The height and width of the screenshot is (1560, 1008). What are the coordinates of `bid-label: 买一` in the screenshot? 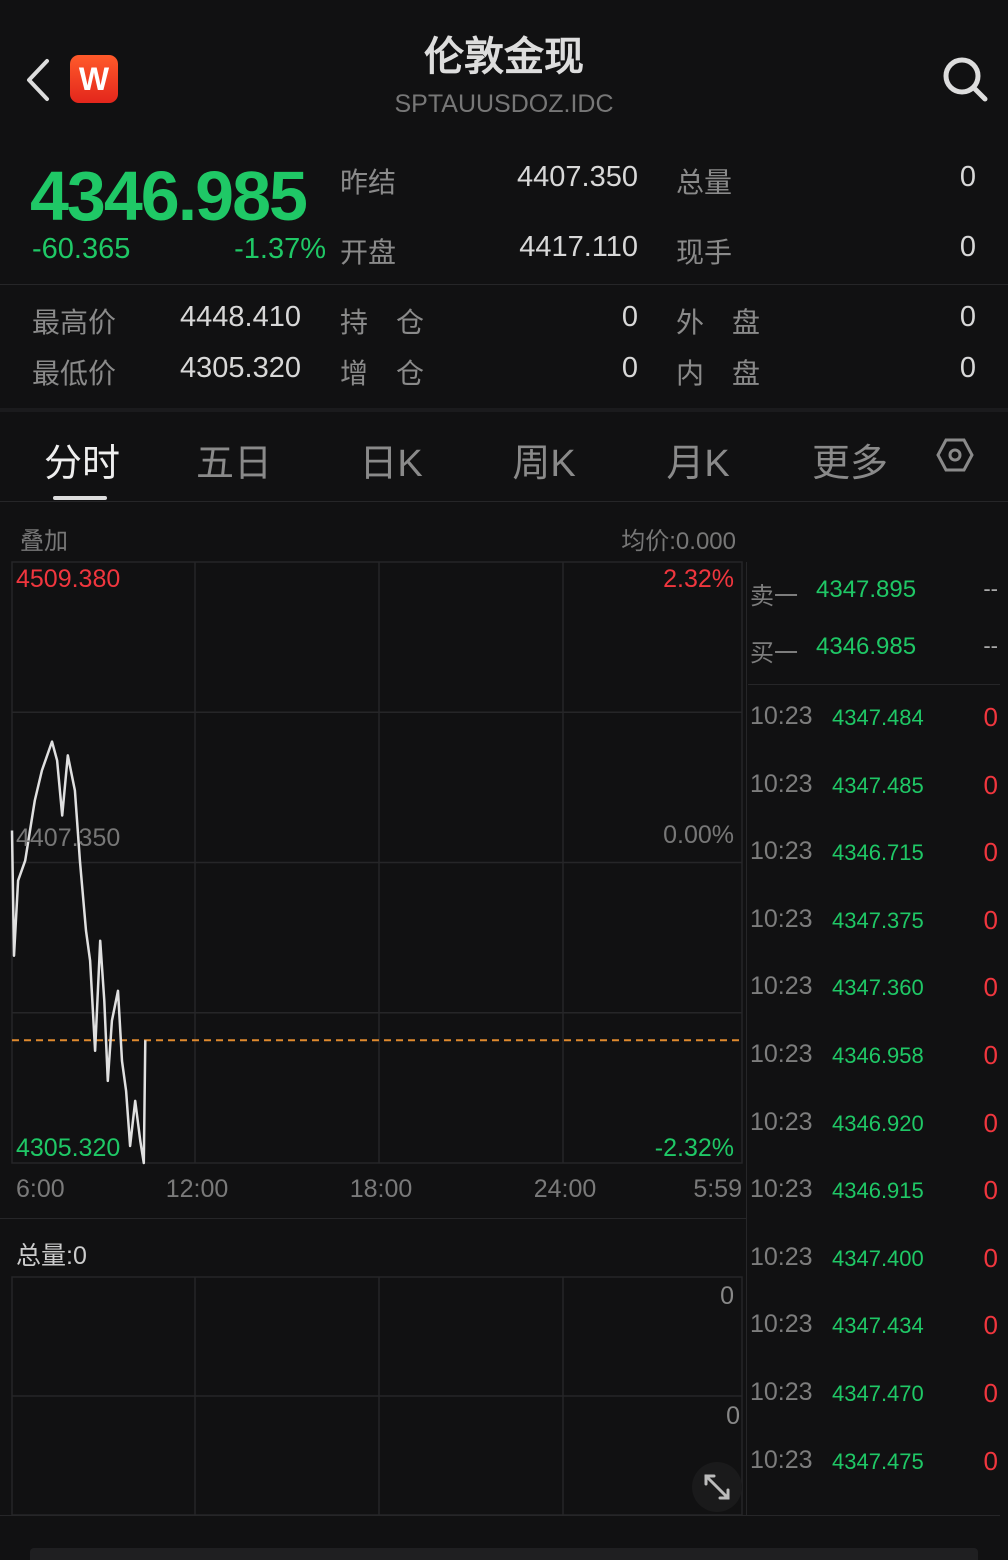 It's located at (774, 653).